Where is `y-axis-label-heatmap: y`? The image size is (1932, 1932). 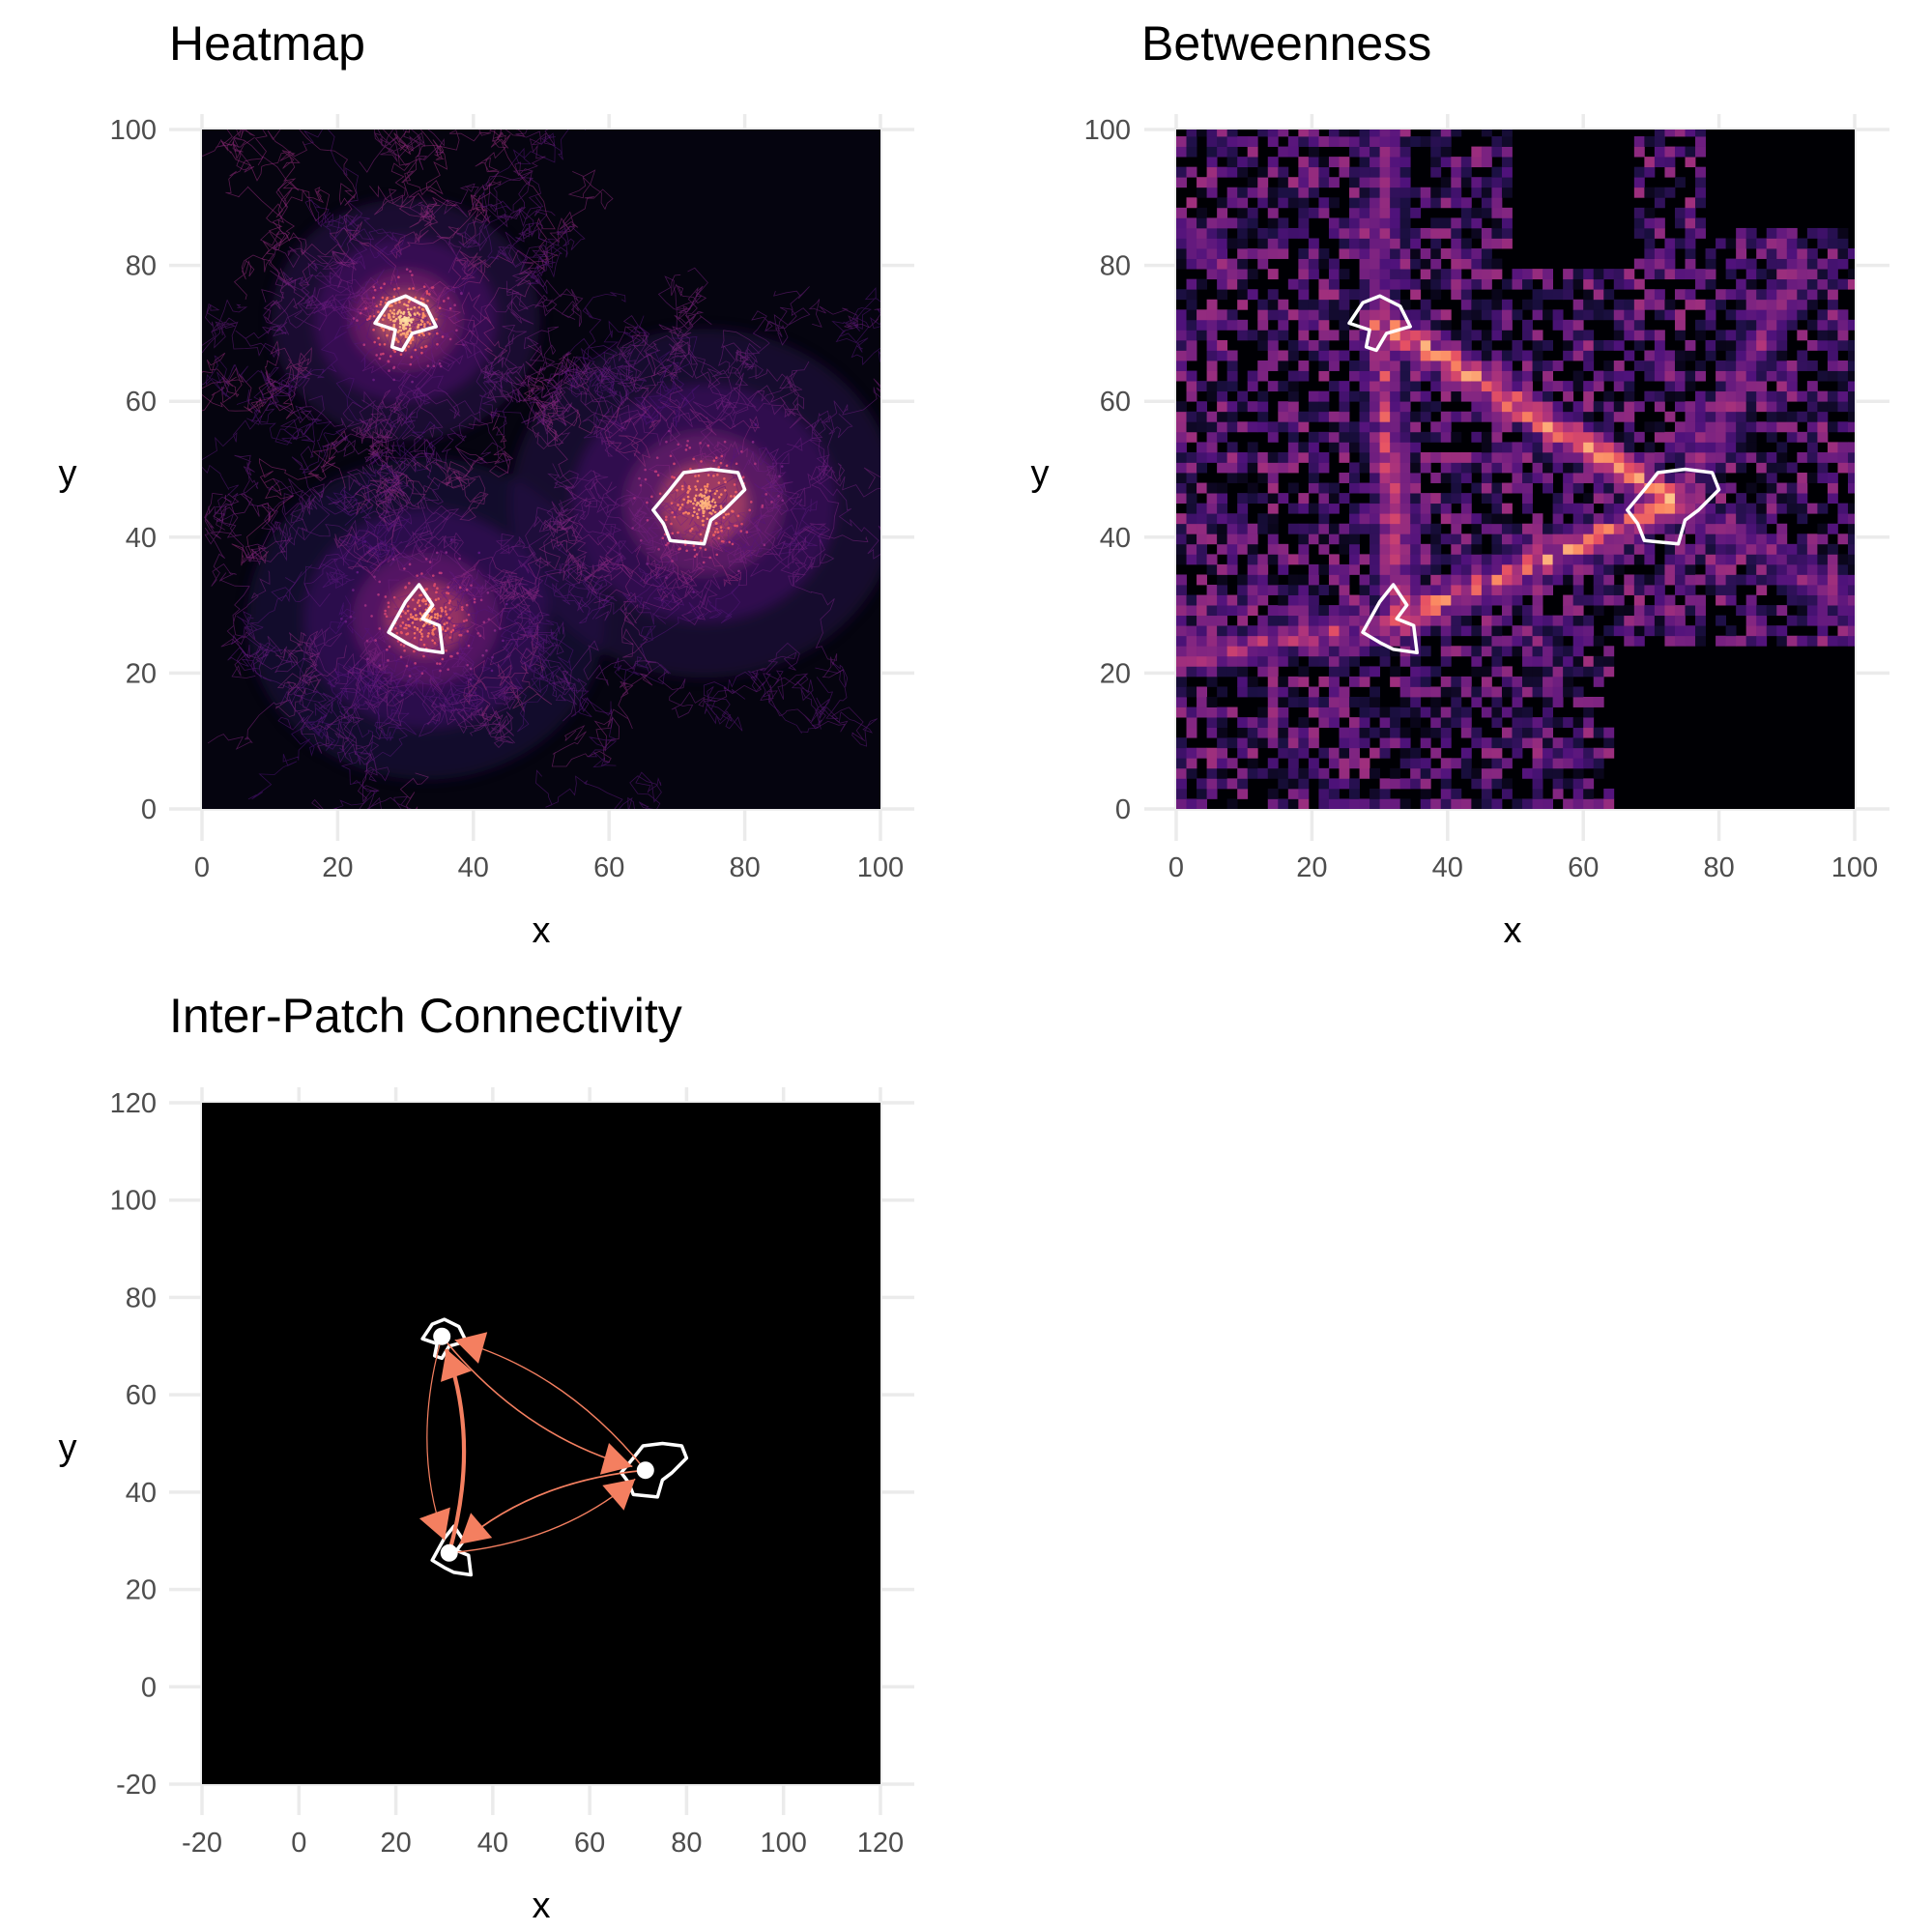
y-axis-label-heatmap: y is located at coordinates (68, 473).